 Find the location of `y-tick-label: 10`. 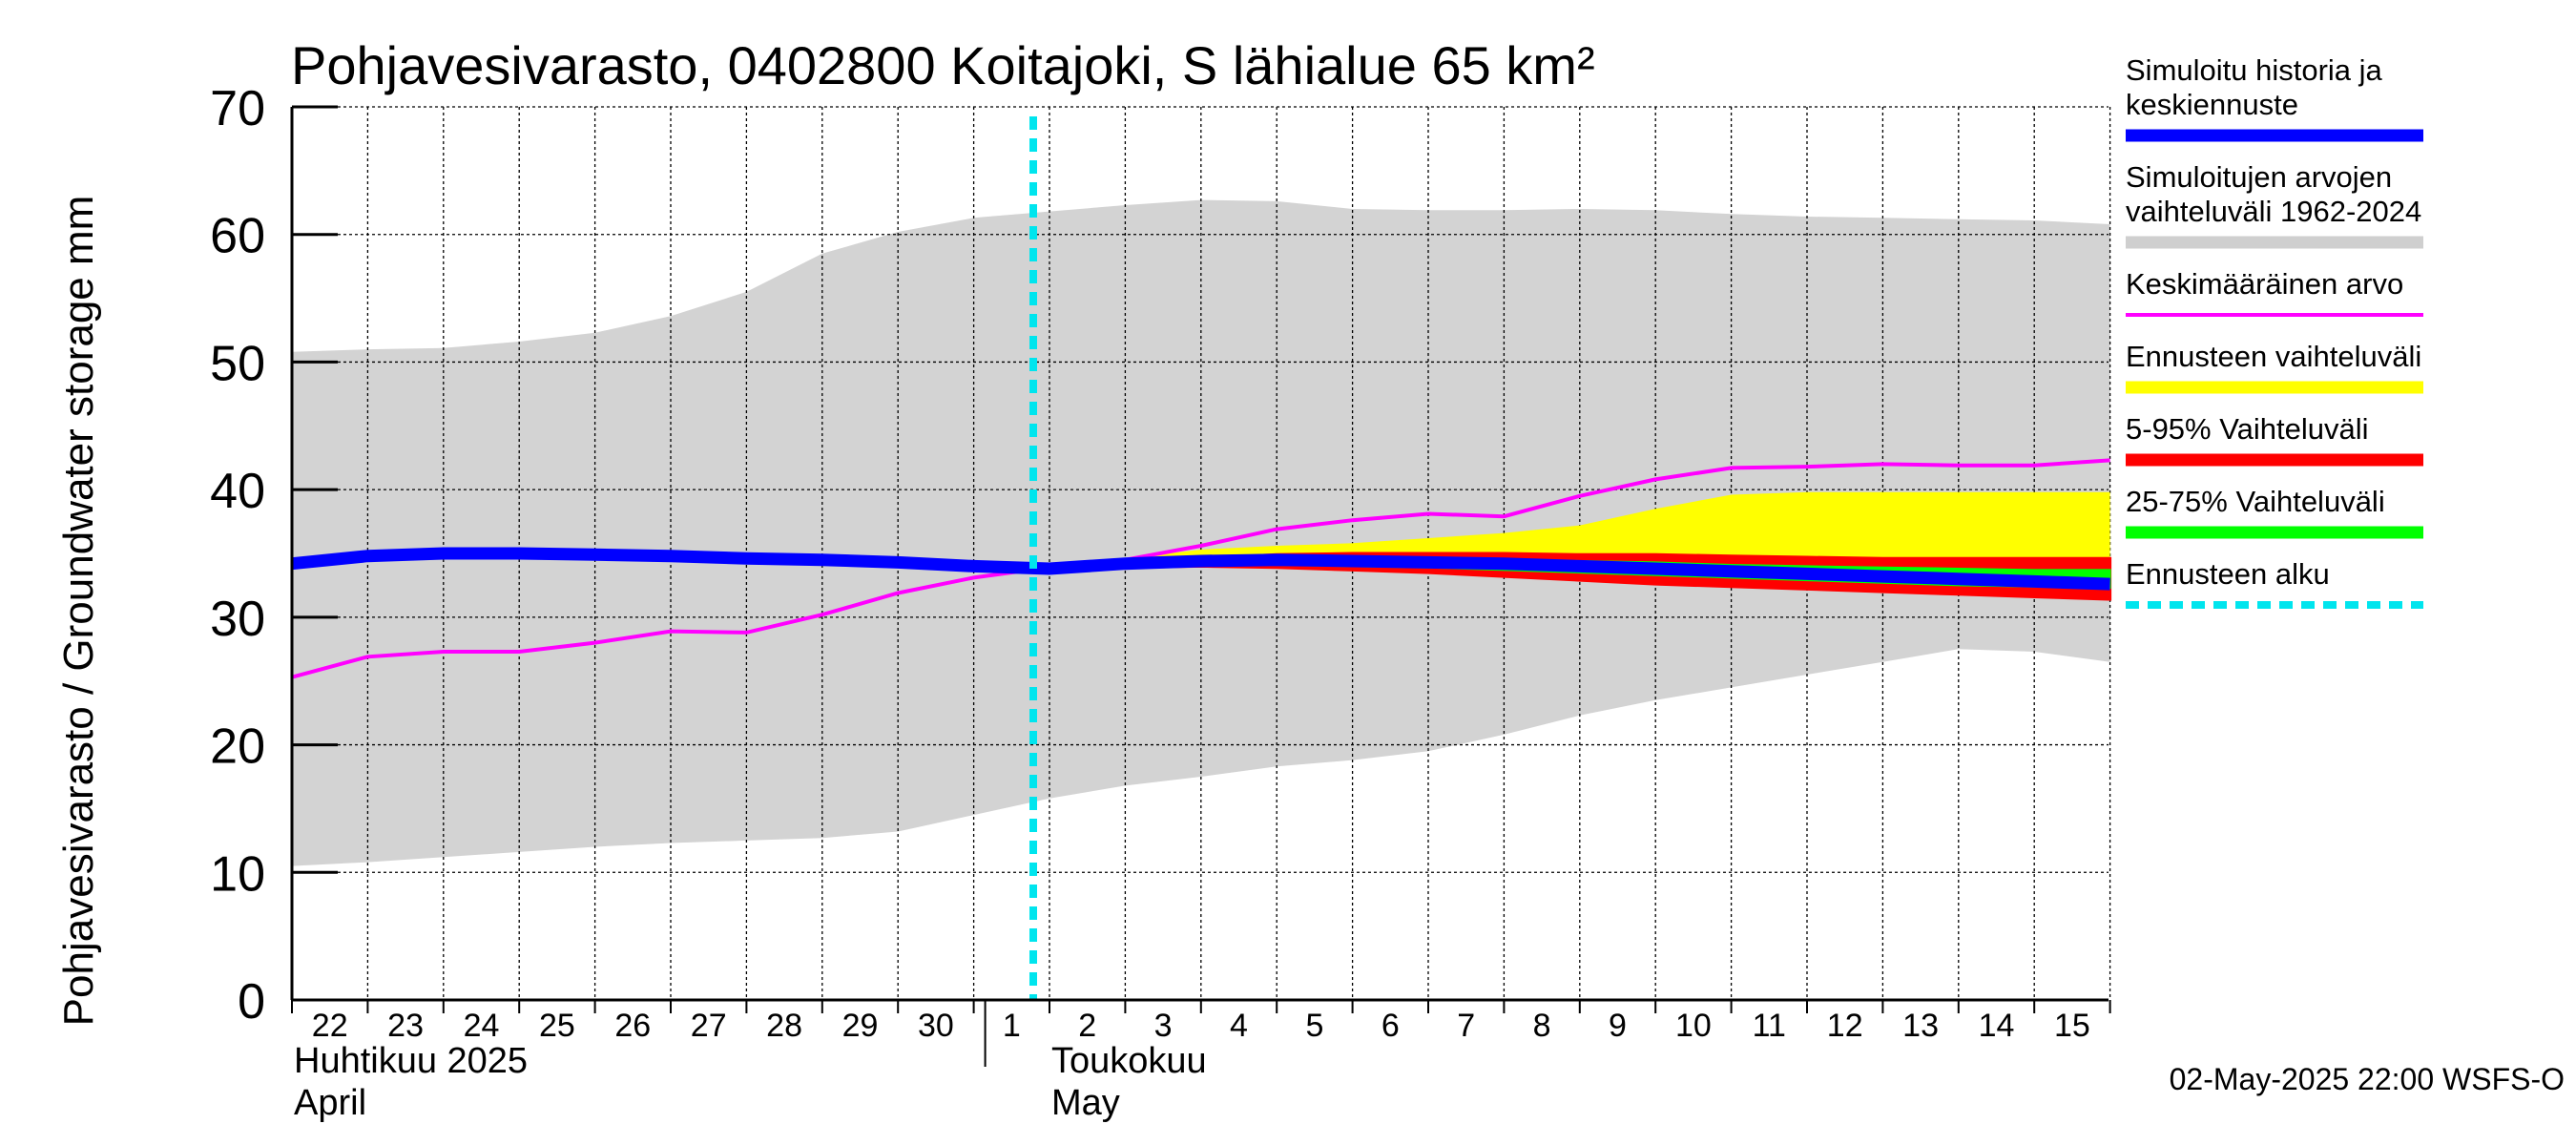

y-tick-label: 10 is located at coordinates (237, 874).